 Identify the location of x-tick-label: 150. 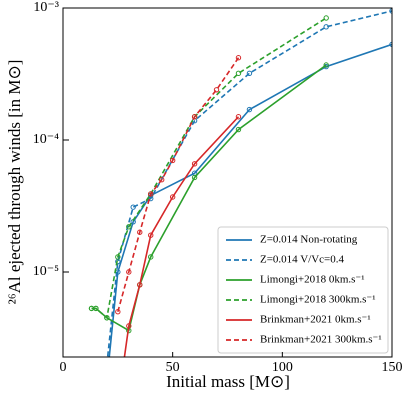
(392, 367).